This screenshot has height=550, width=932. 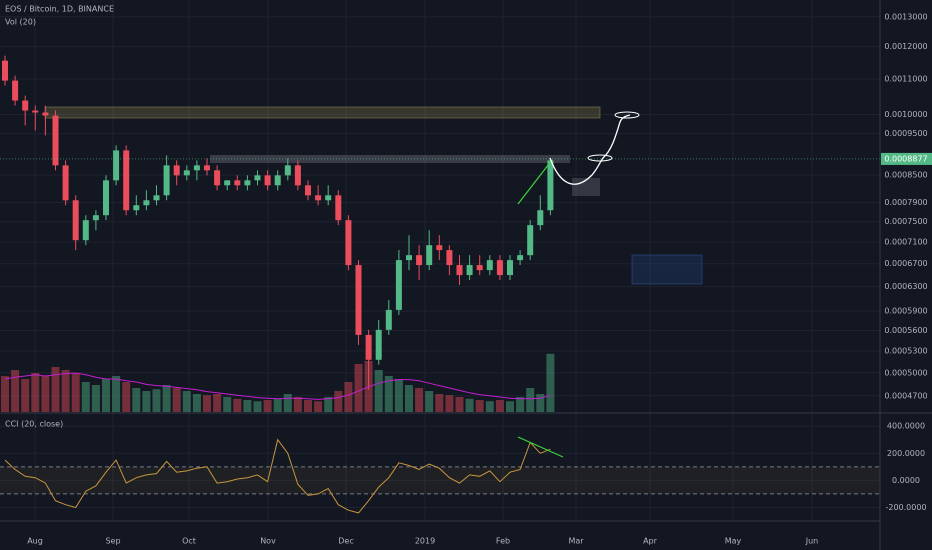 What do you see at coordinates (268, 541) in the screenshot?
I see `x-tick-label: Nov` at bounding box center [268, 541].